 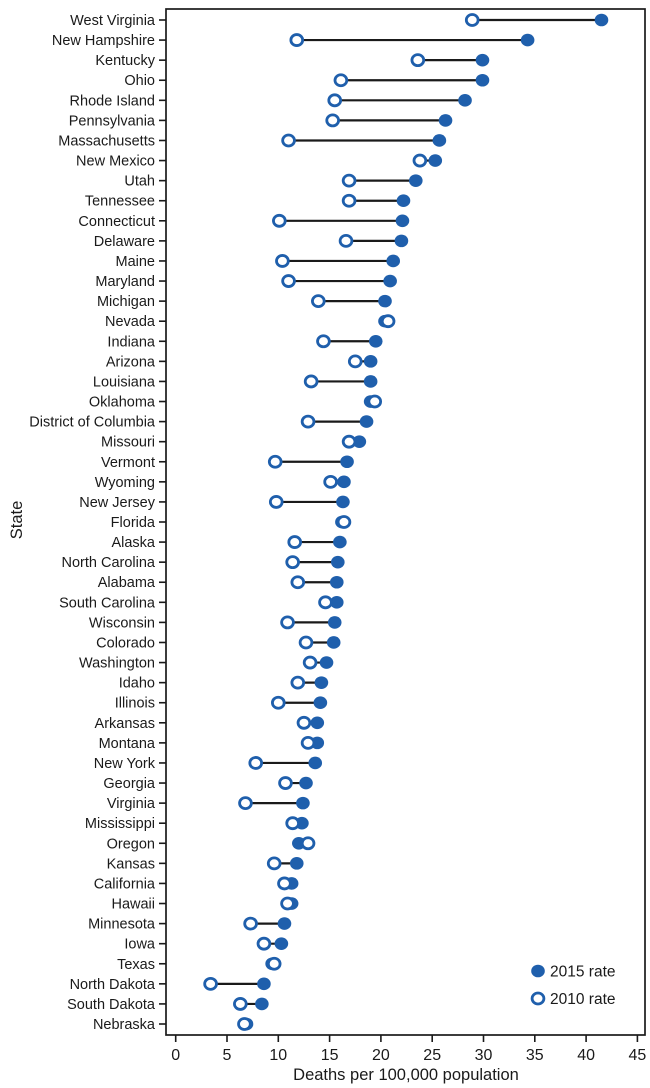 I want to click on state-label: Minnesota, so click(x=122, y=925).